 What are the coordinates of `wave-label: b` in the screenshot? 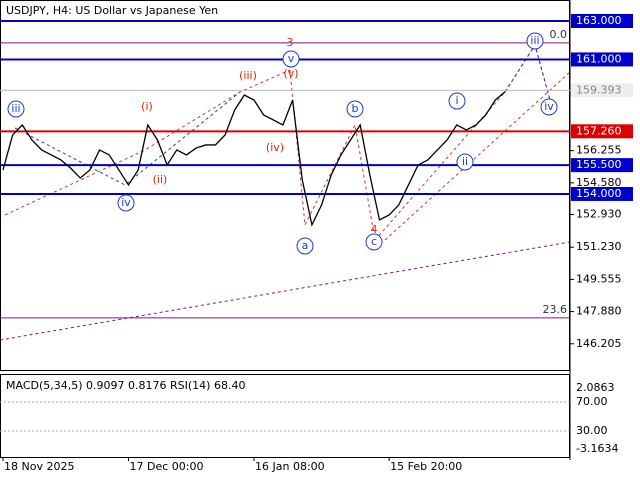 It's located at (355, 108).